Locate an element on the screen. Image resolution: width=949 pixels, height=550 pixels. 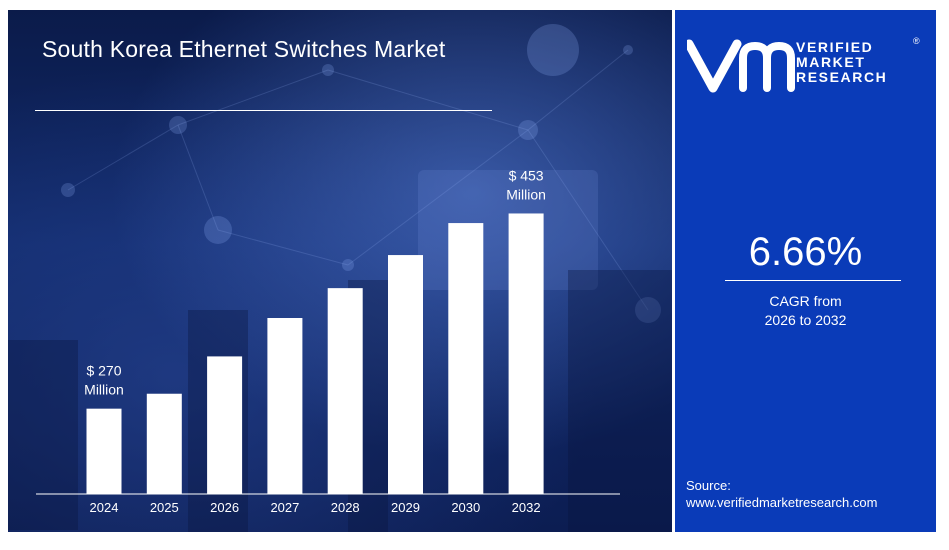
bar-2027 is located at coordinates (285, 406).